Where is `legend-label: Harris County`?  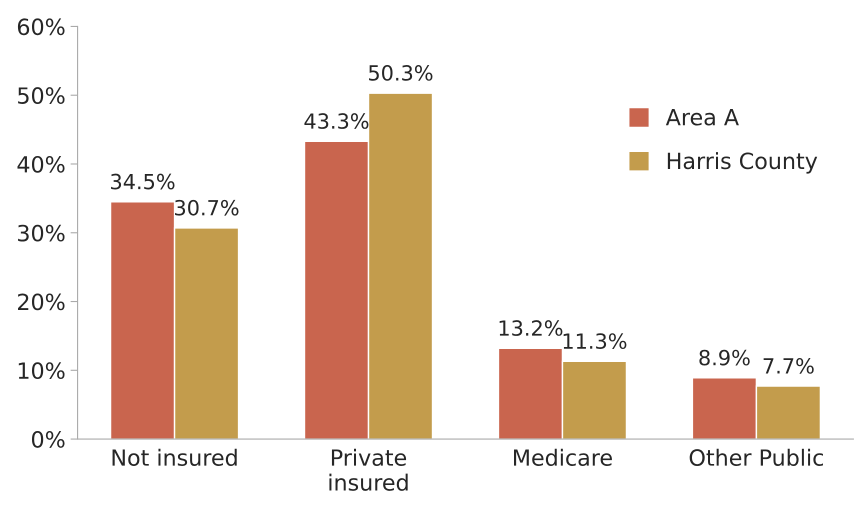
legend-label: Harris County is located at coordinates (743, 163).